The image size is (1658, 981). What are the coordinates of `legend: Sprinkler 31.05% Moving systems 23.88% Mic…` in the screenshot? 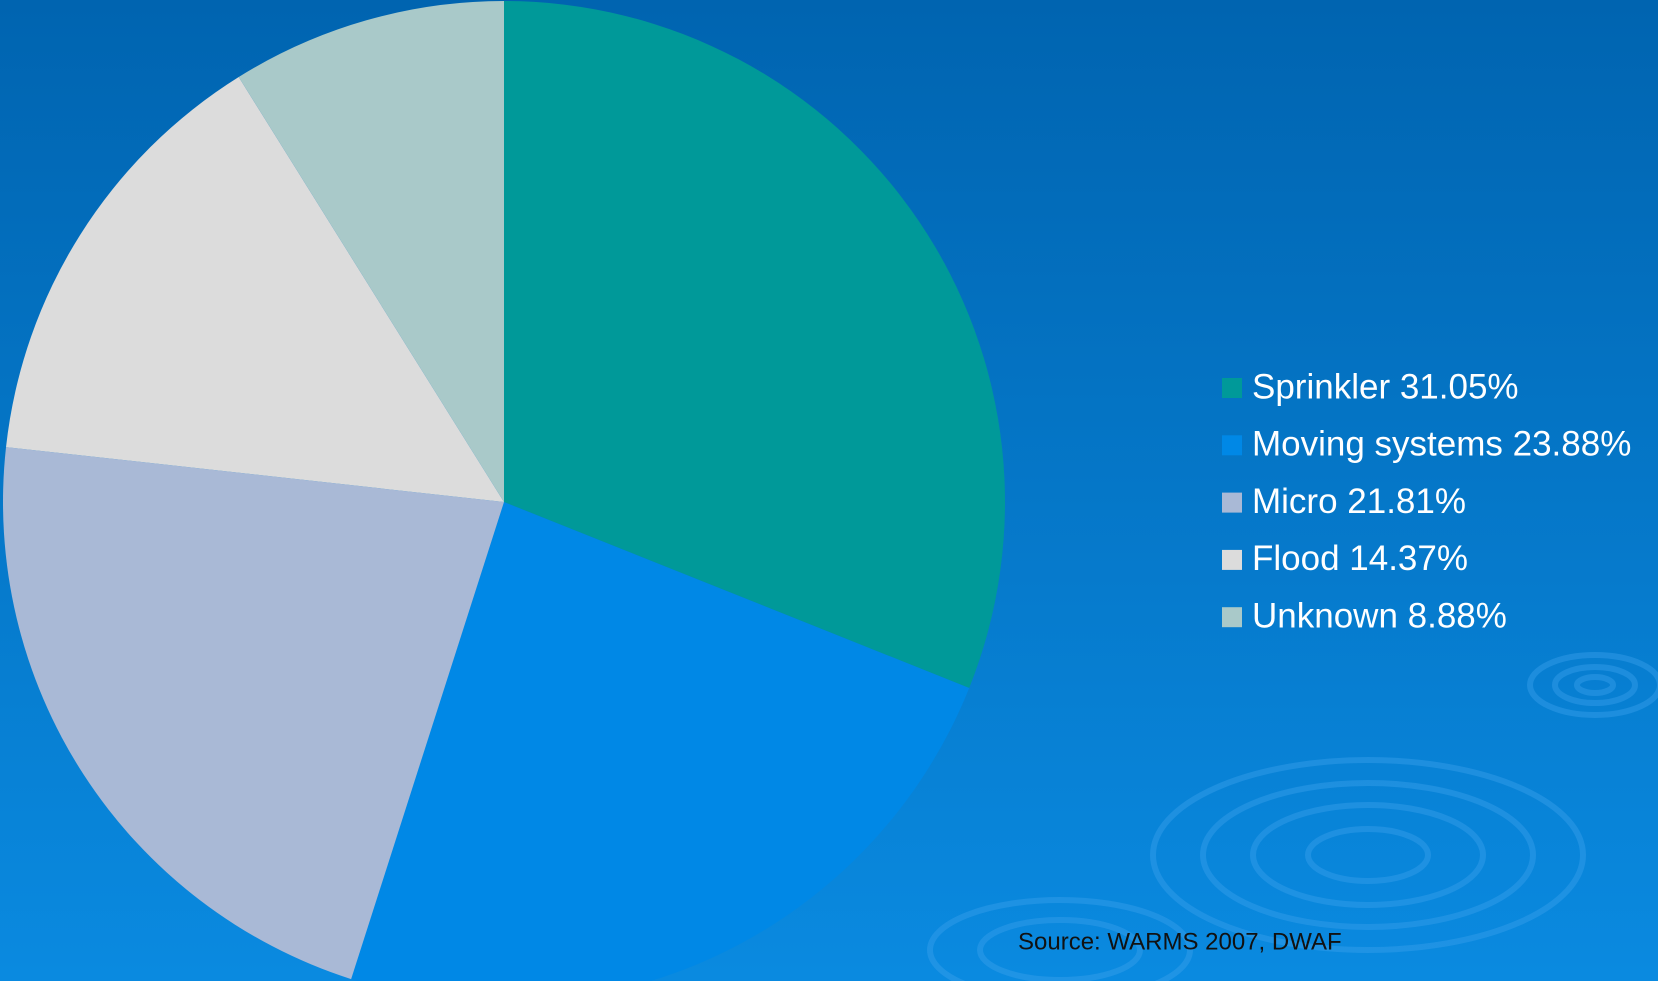 It's located at (1426, 501).